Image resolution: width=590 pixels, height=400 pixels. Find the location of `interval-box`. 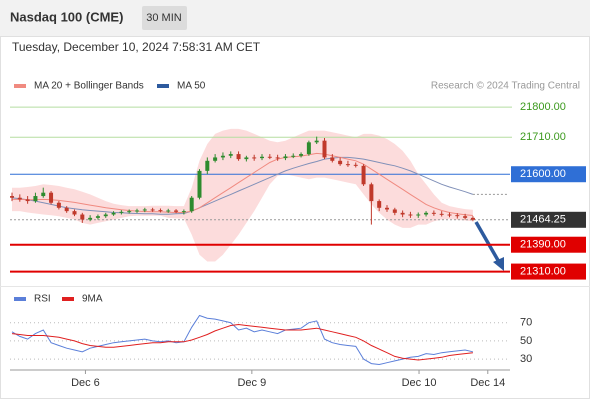

interval-box is located at coordinates (164, 18).